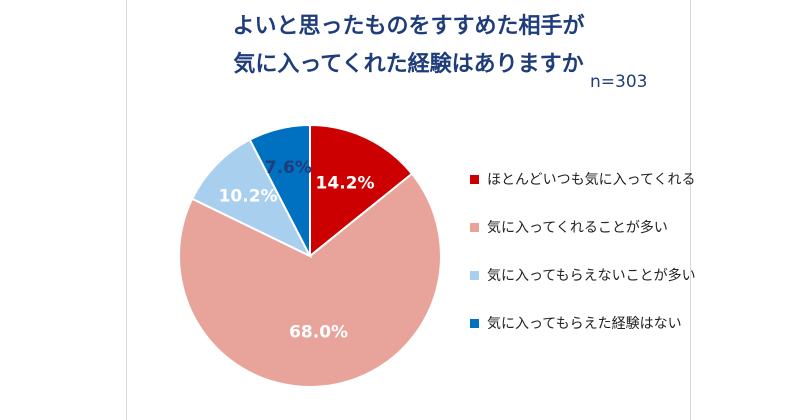 This screenshot has height=420, width=800. I want to click on legend-label-3: 気に入ってもらえないことが多い, so click(591, 276).